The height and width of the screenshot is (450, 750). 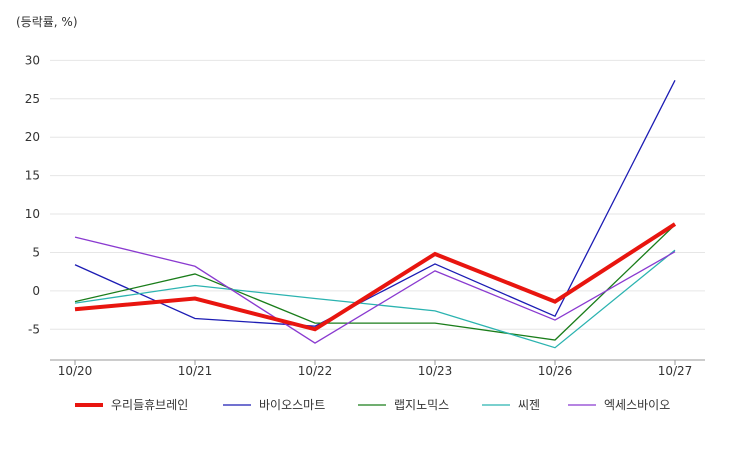 I want to click on y-tick-label: 25, so click(x=32, y=99).